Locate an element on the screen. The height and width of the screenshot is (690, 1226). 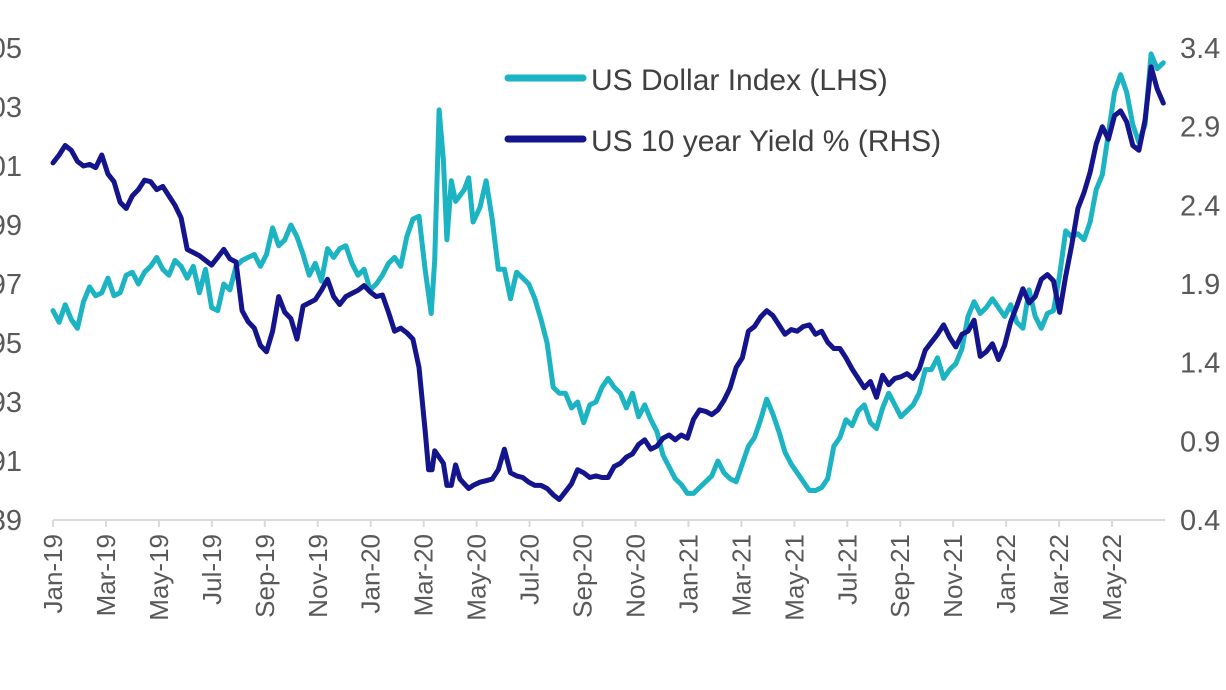
legend-label-dollar: US Dollar Index (LHS) is located at coordinates (739, 80).